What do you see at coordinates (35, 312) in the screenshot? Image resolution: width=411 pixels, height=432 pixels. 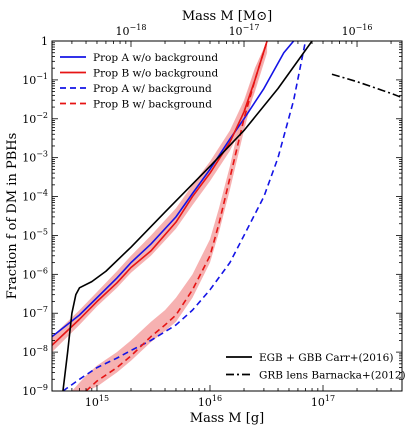 I see `y-tick-label: 10⁻⁷` at bounding box center [35, 312].